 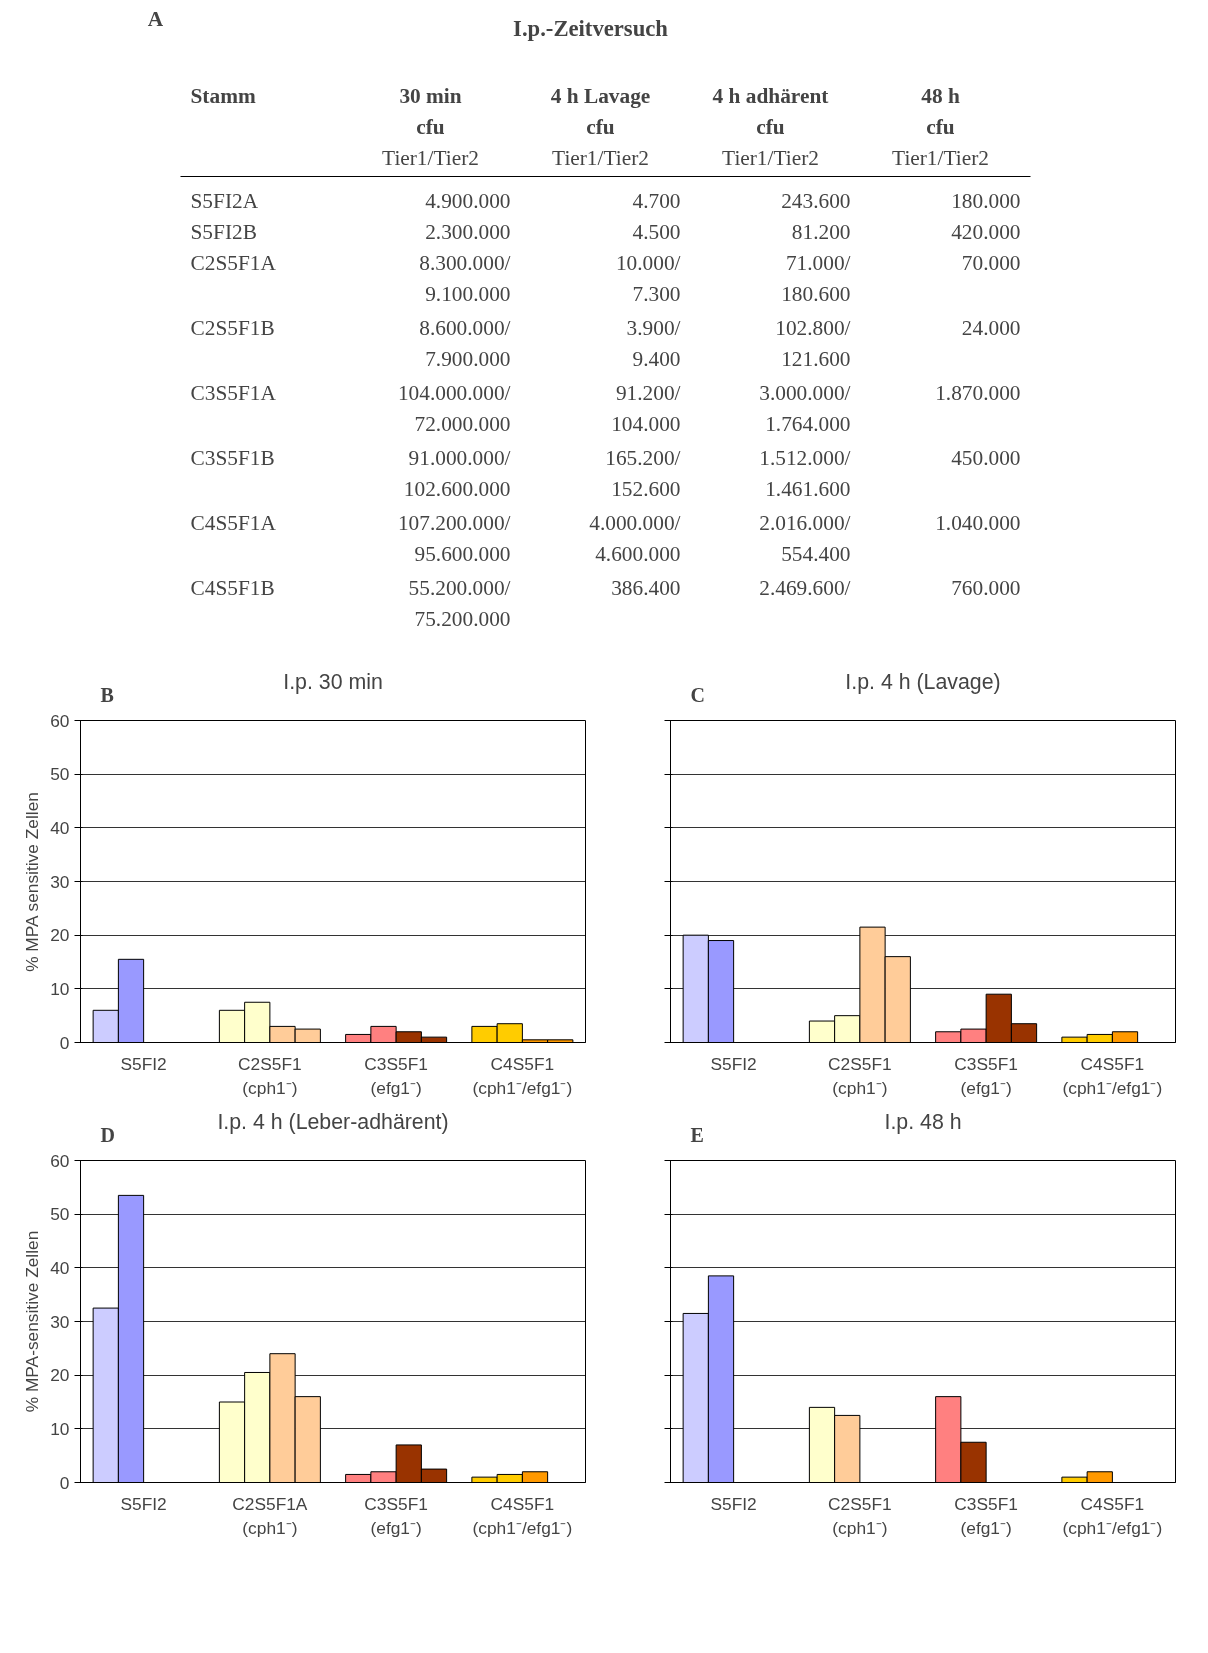 What do you see at coordinates (635, 538) in the screenshot?
I see `text: 4.000.000/ 4.600.000` at bounding box center [635, 538].